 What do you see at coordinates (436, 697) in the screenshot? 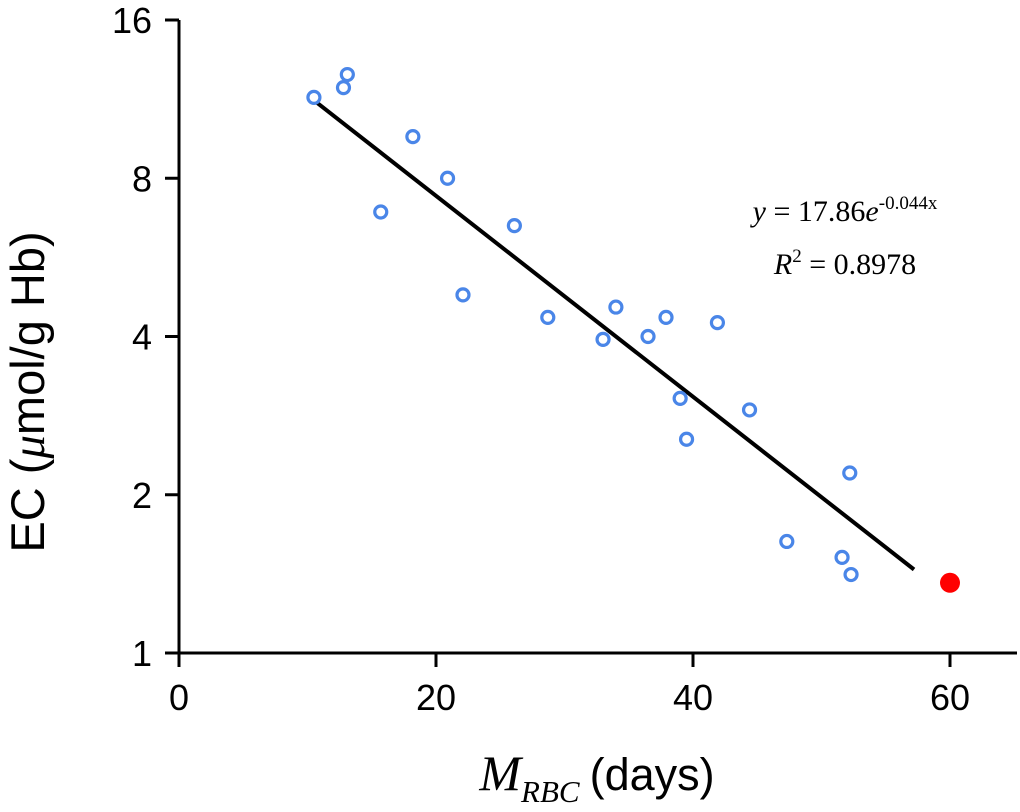
I see `x-tick-label: 20` at bounding box center [436, 697].